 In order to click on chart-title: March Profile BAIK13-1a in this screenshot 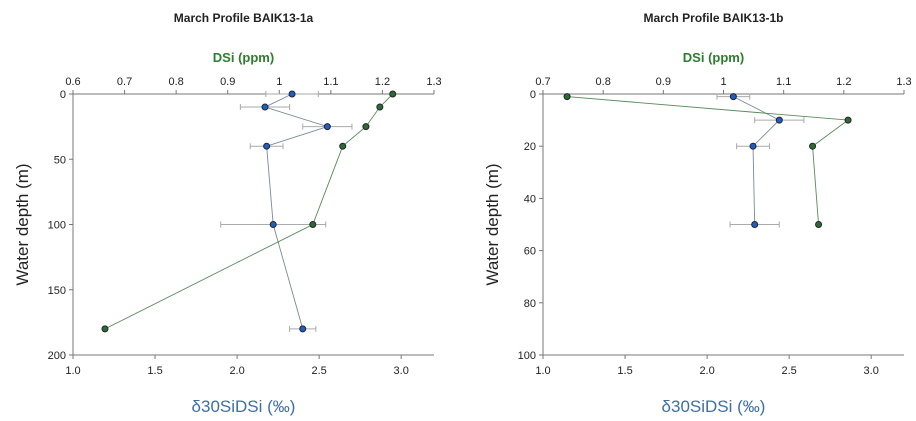, I will do `click(244, 18)`.